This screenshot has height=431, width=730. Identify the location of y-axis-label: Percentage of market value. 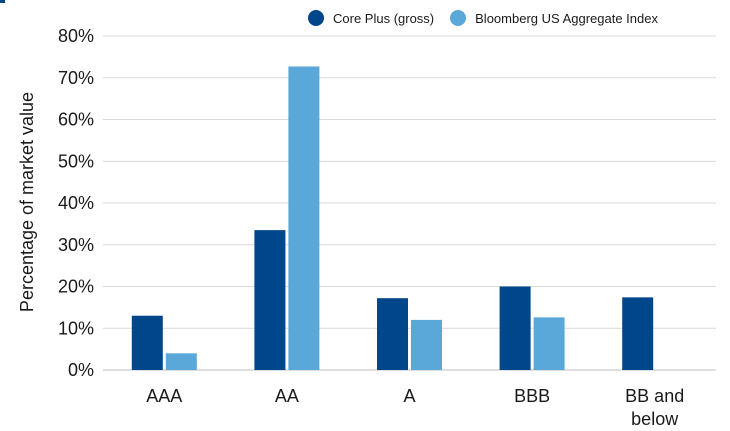
(27, 202).